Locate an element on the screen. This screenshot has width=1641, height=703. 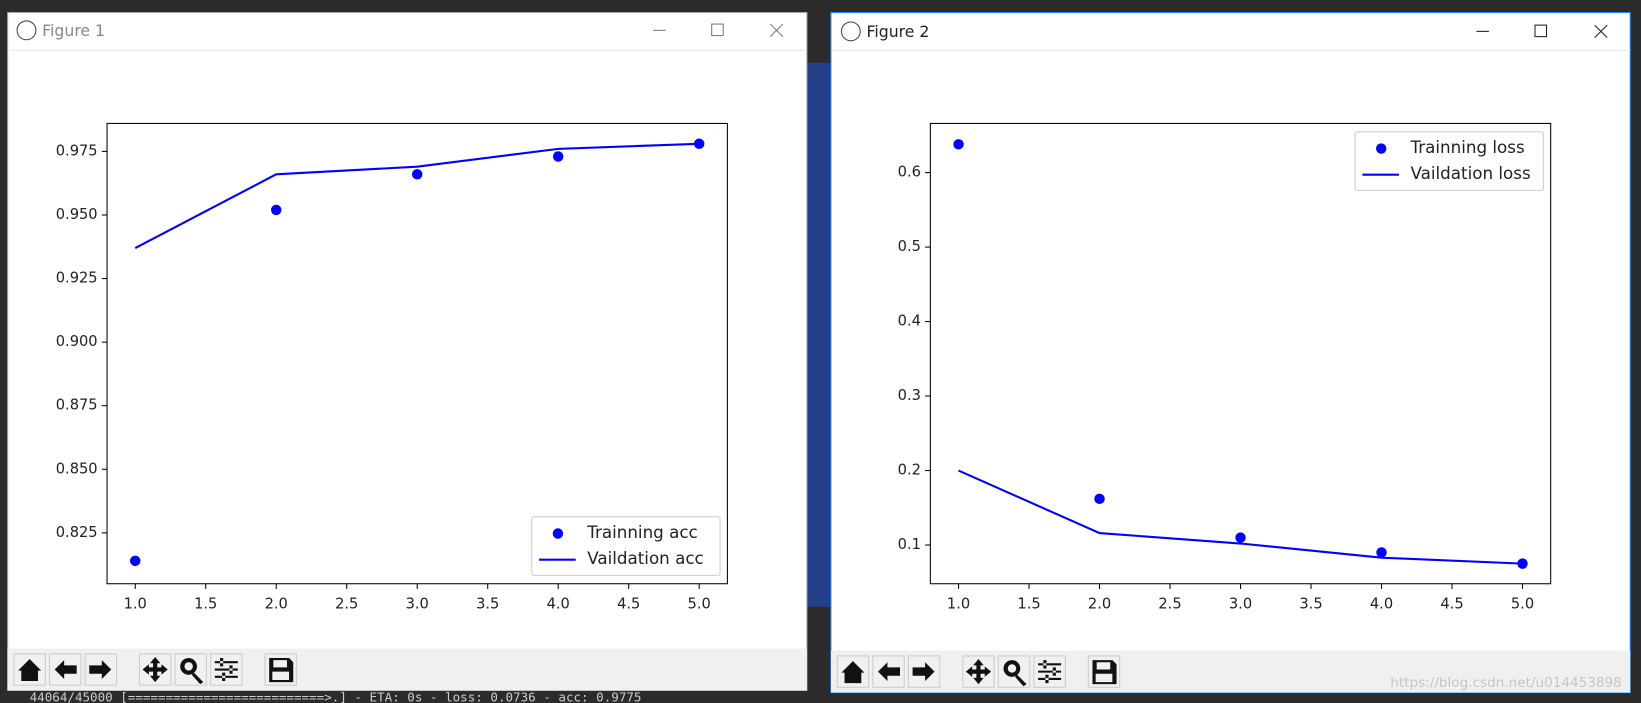
y-tick-label: 0.975 is located at coordinates (77, 150).